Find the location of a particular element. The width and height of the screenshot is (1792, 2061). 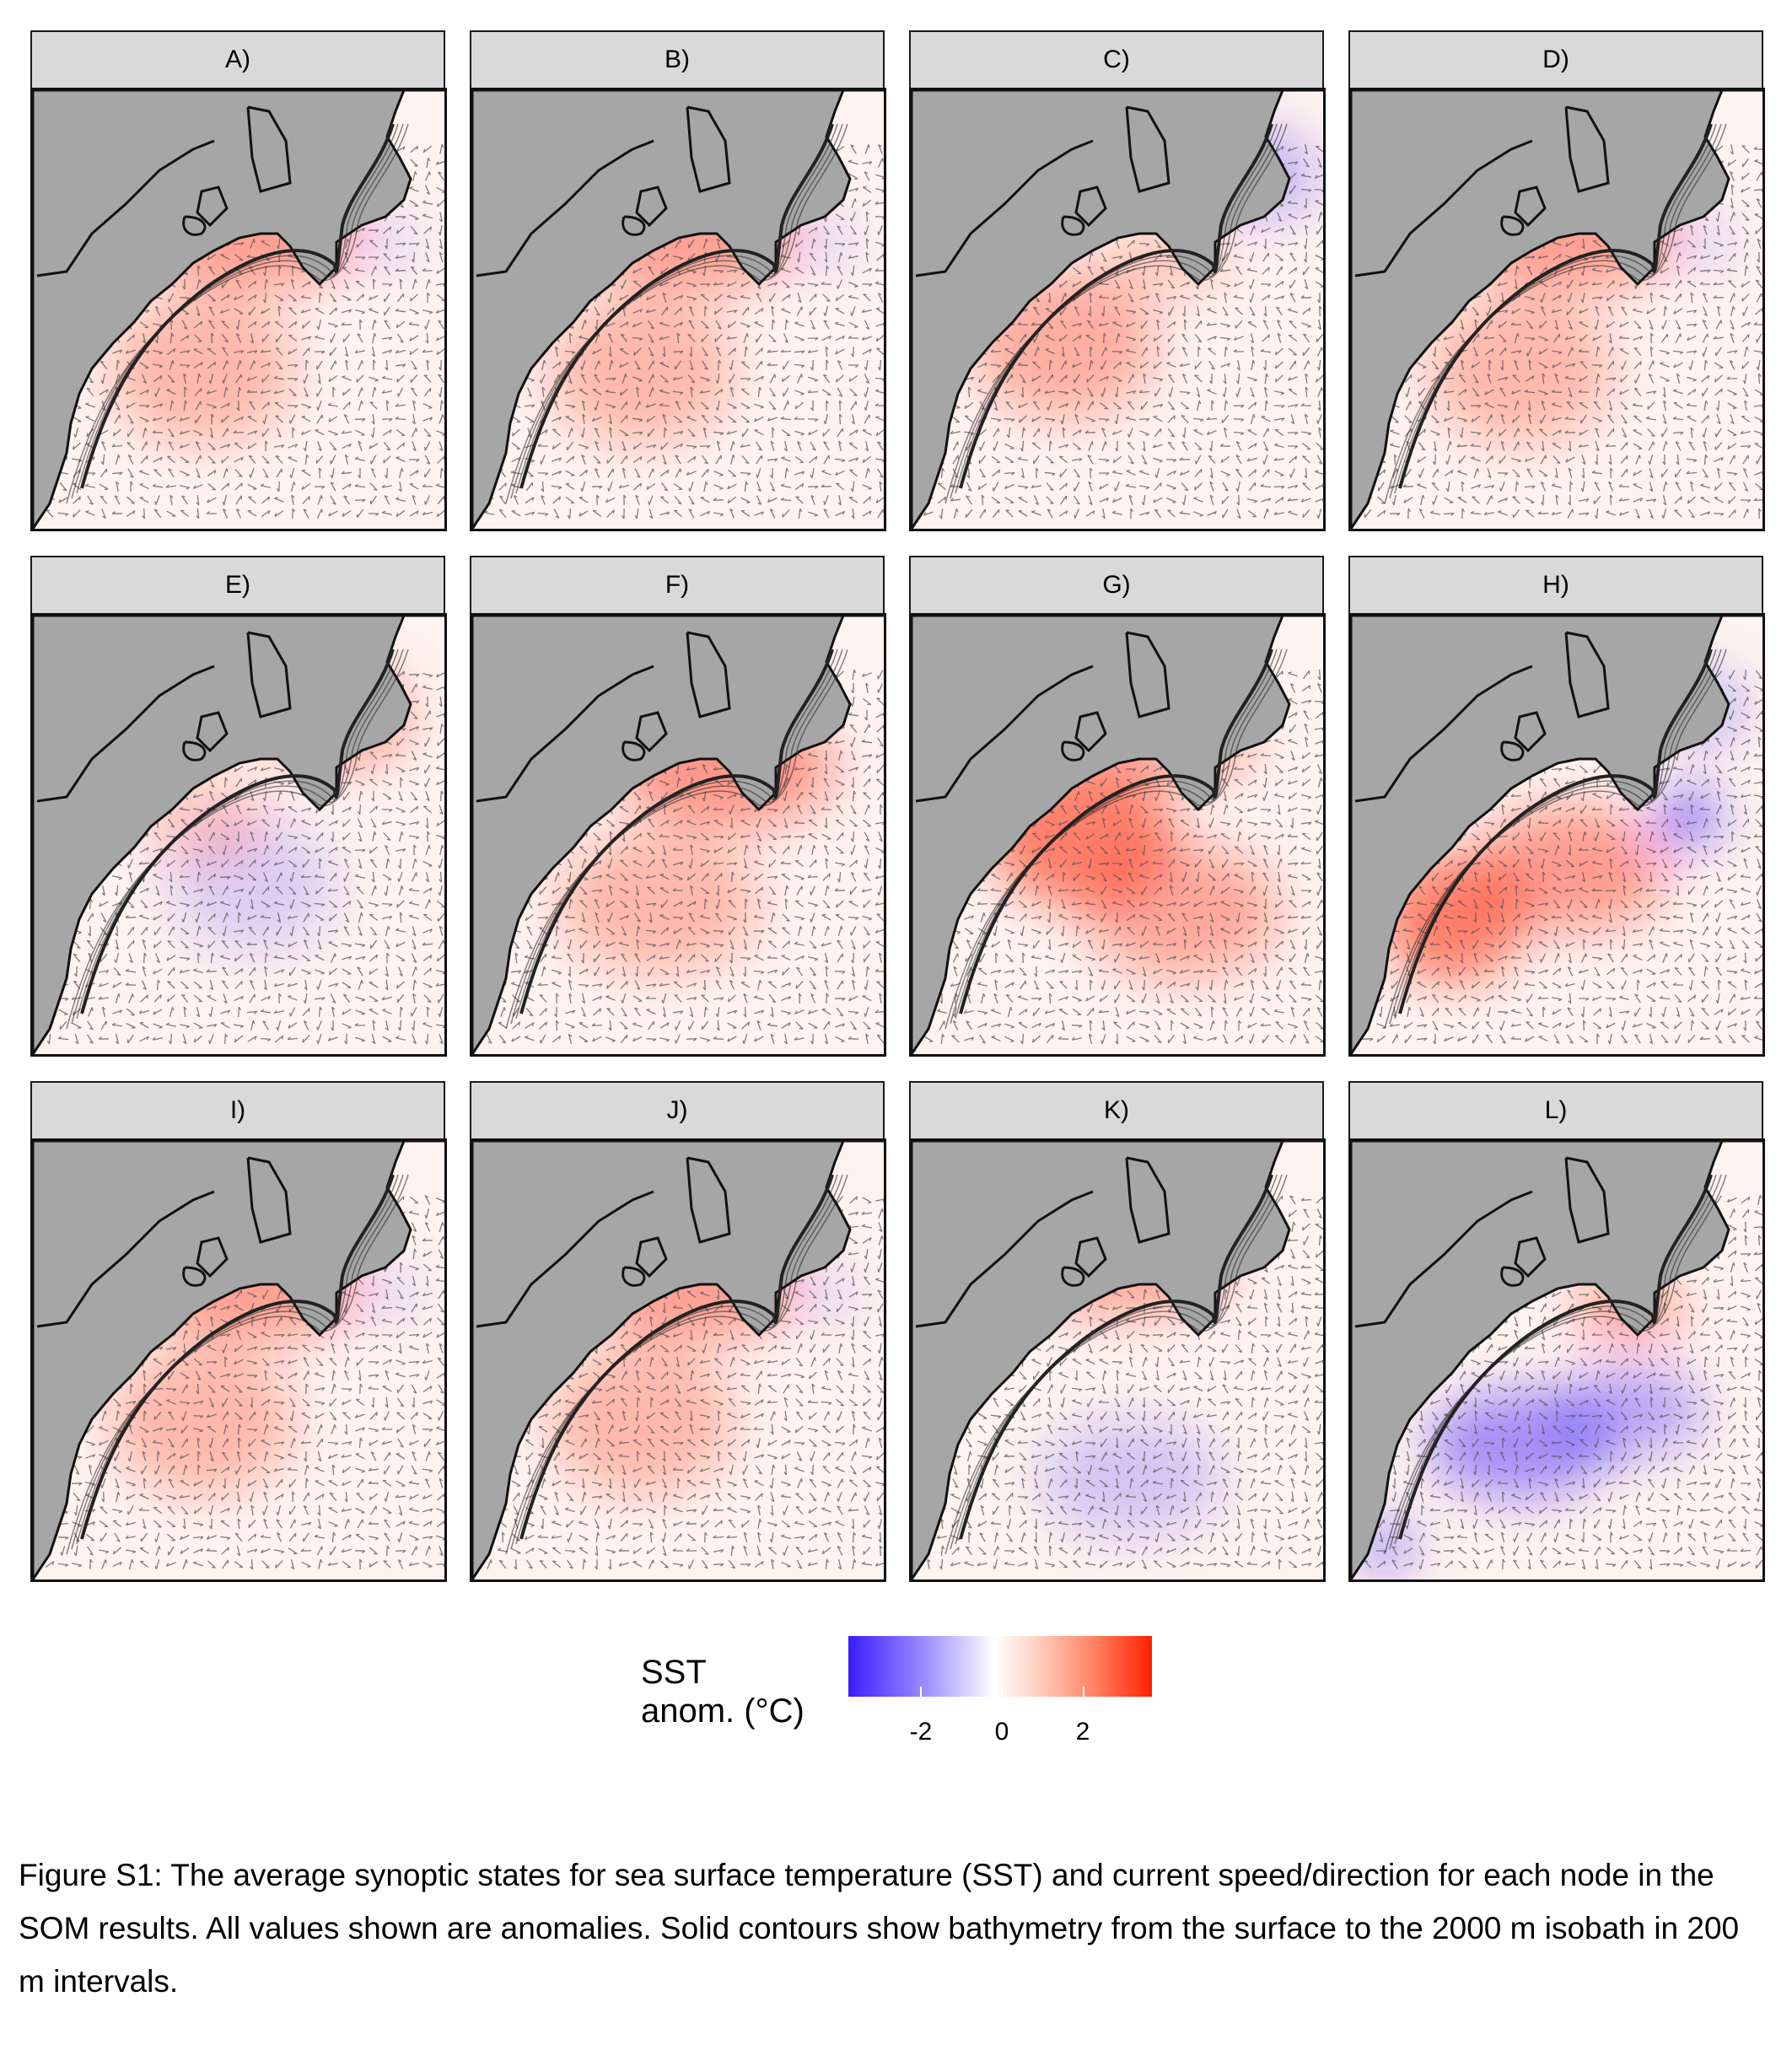

legend-title-line2: anom. (°C) is located at coordinates (723, 1711).